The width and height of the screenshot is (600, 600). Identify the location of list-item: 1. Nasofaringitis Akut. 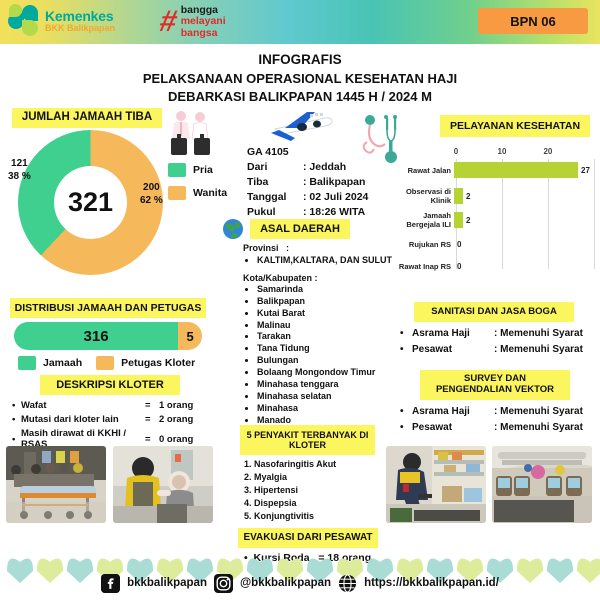
(290, 464).